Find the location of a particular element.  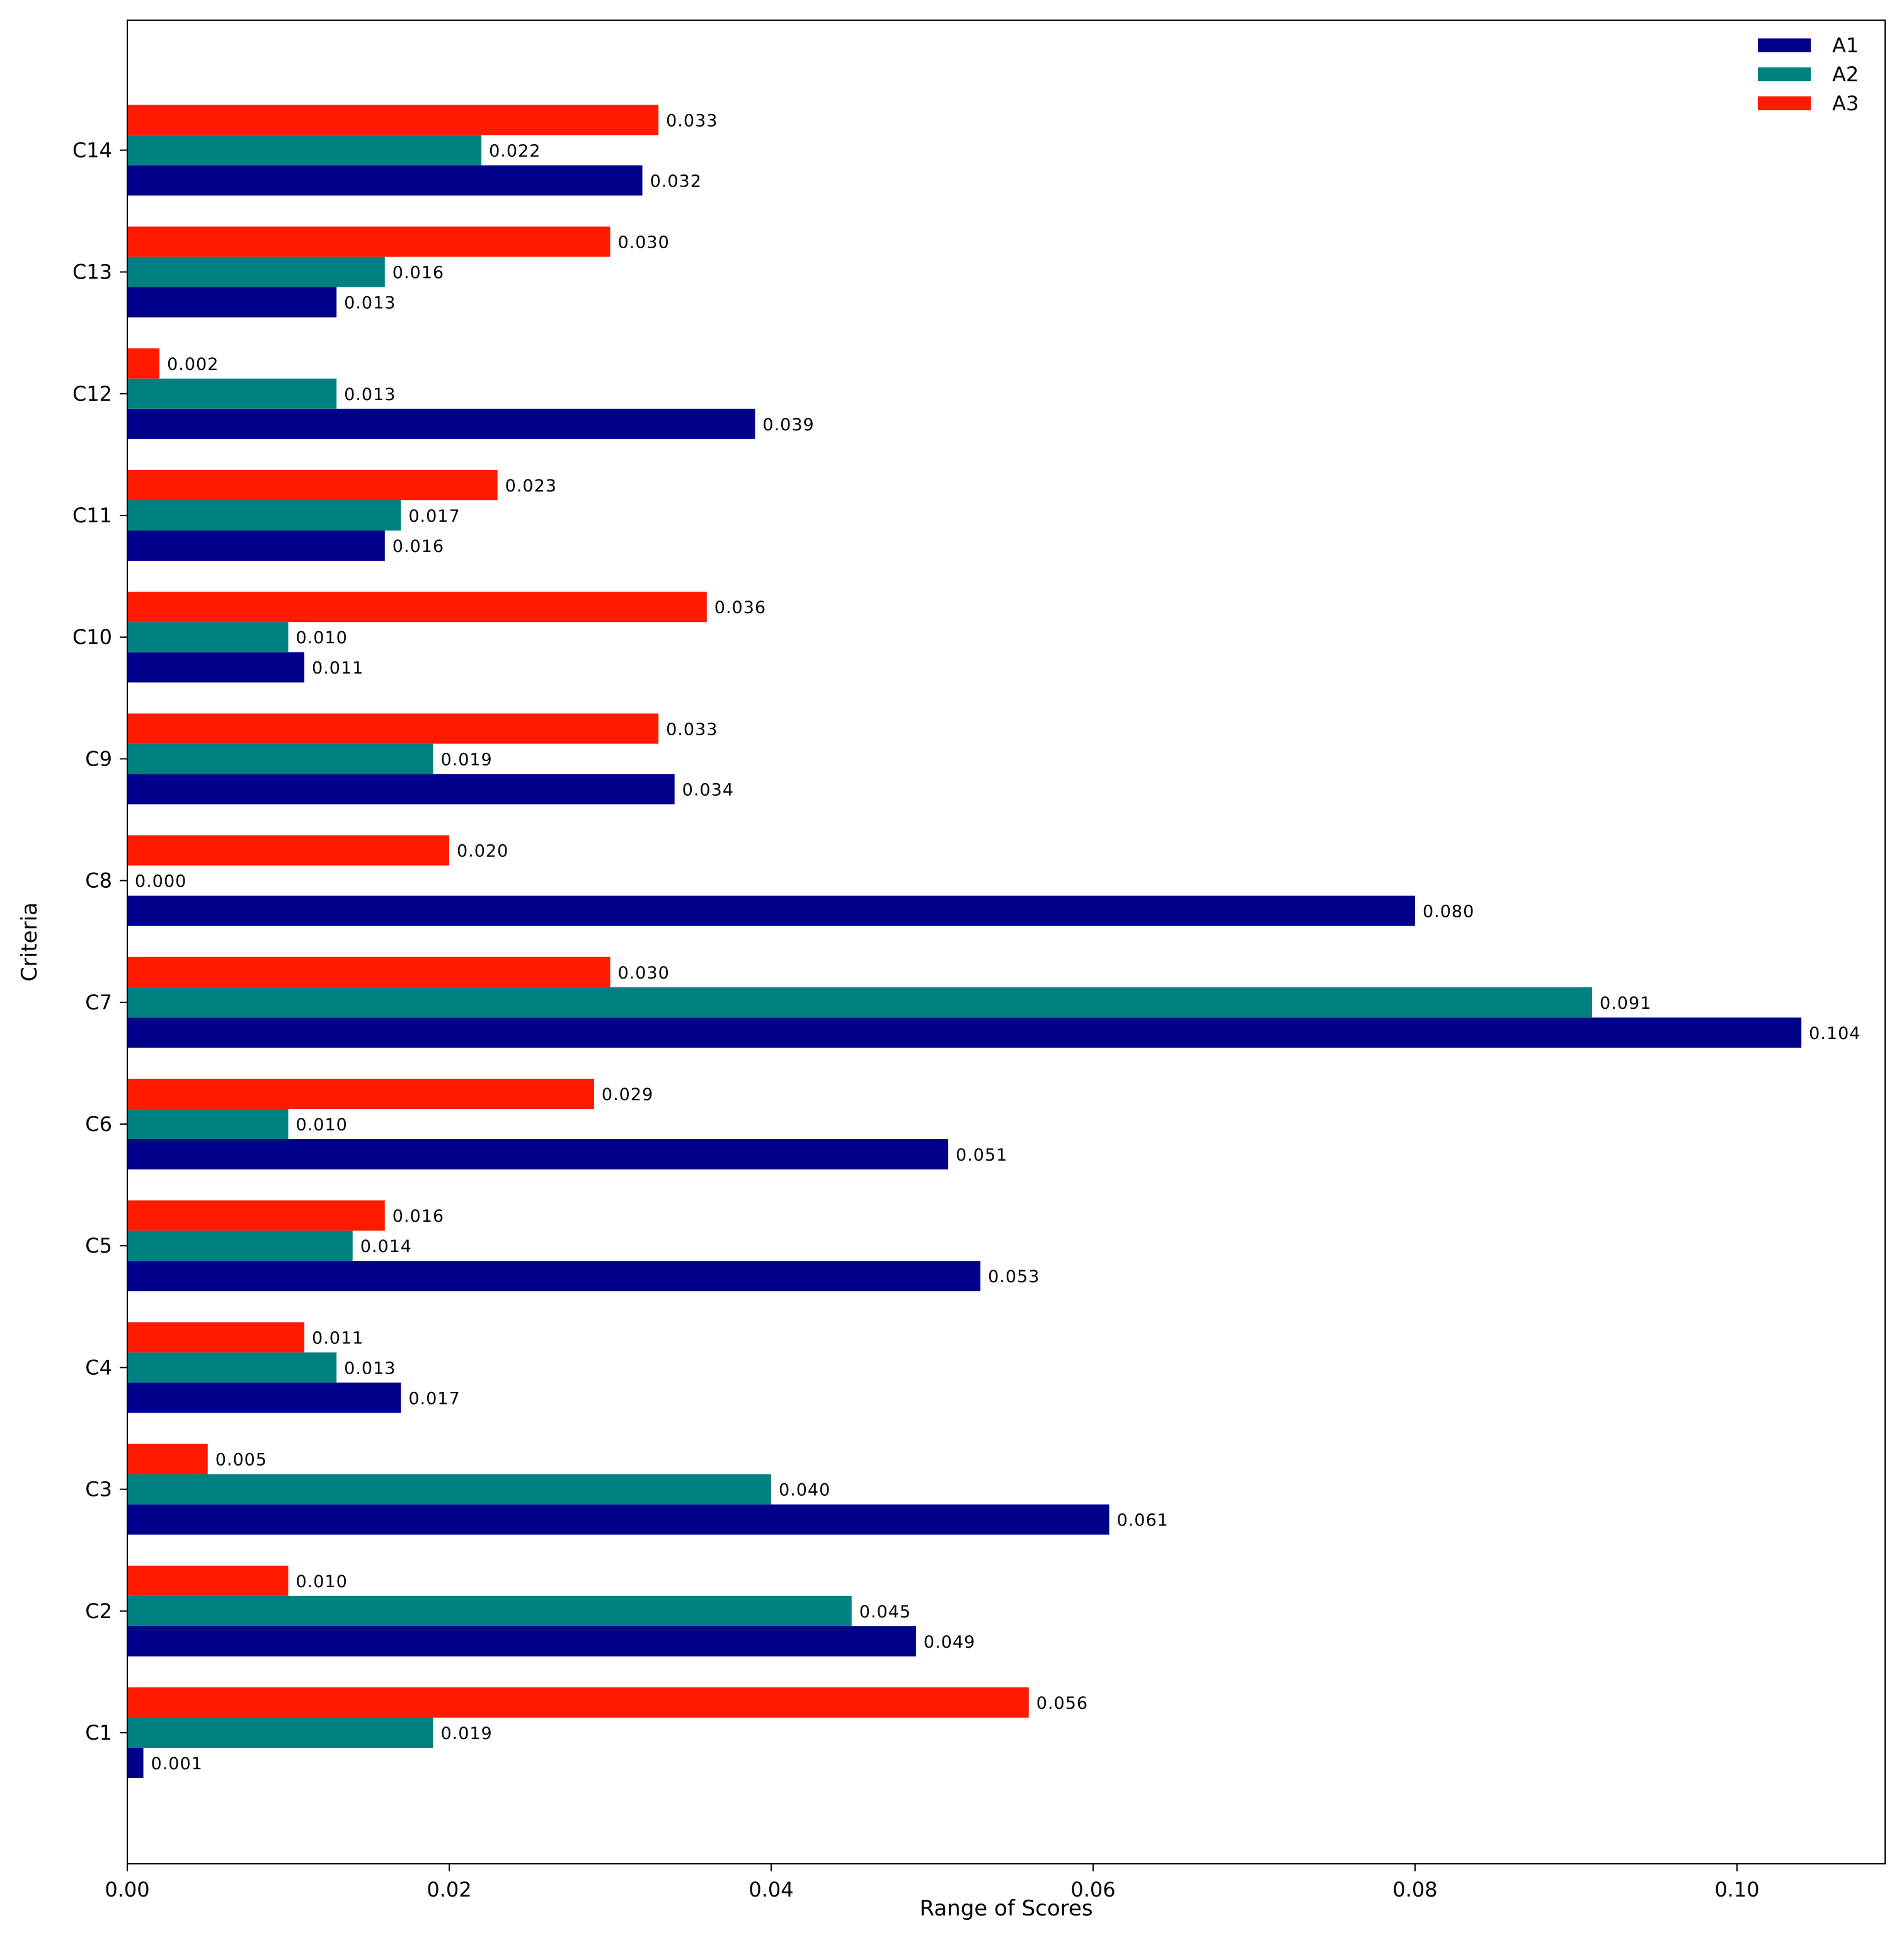

bar-a3-c10 is located at coordinates (417, 607).